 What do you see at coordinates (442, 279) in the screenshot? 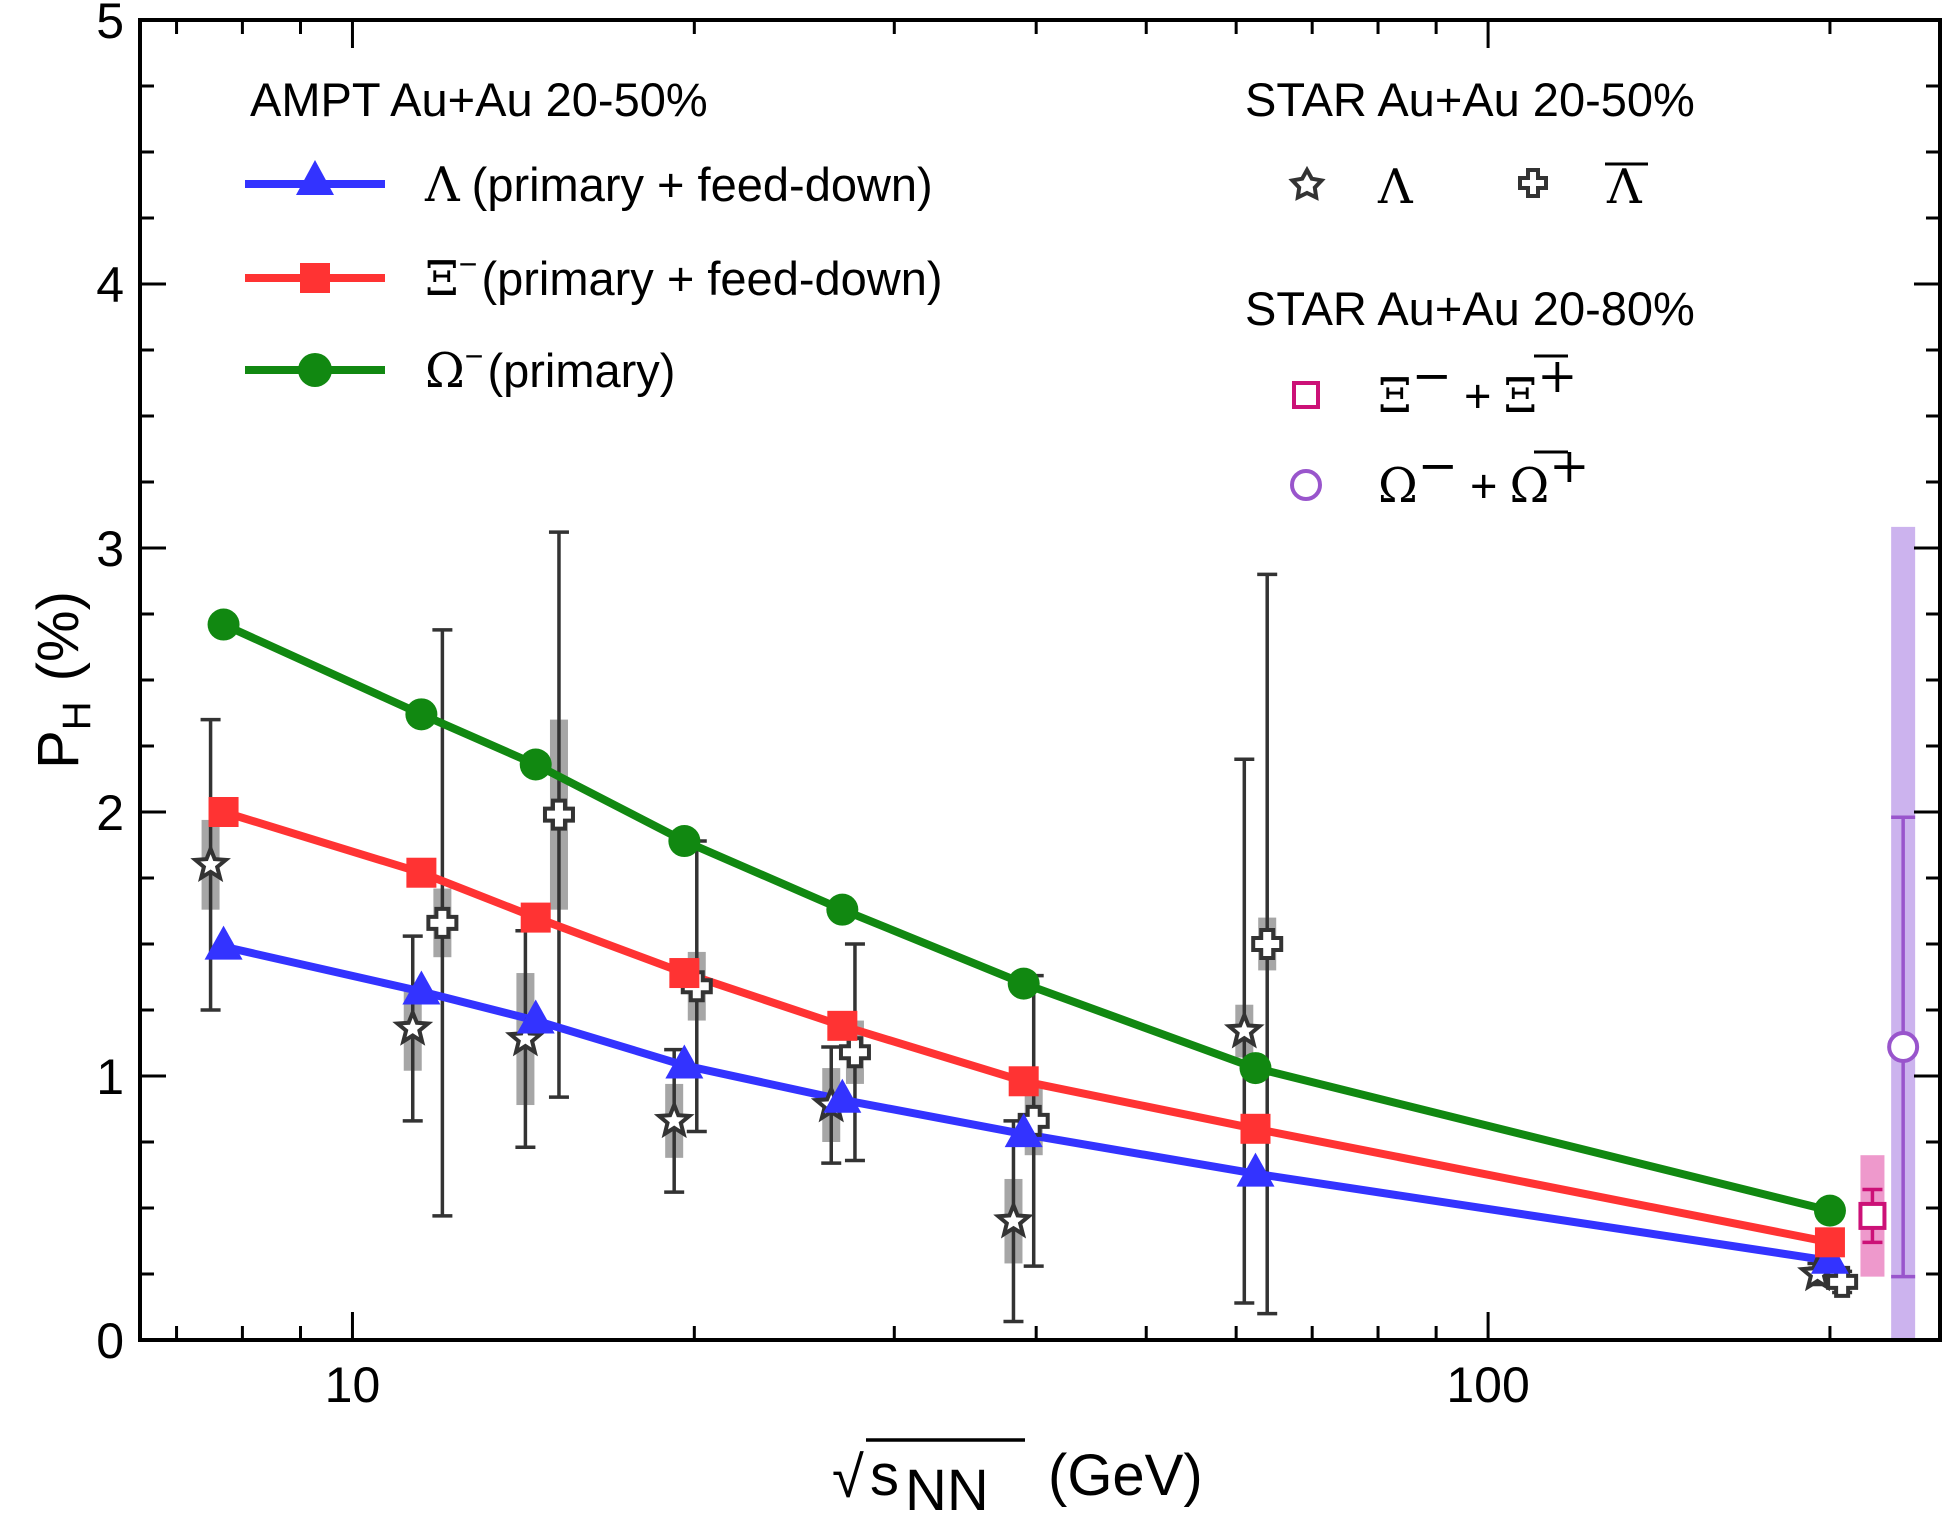
I see `legend-xi-symbol: Ξ` at bounding box center [442, 279].